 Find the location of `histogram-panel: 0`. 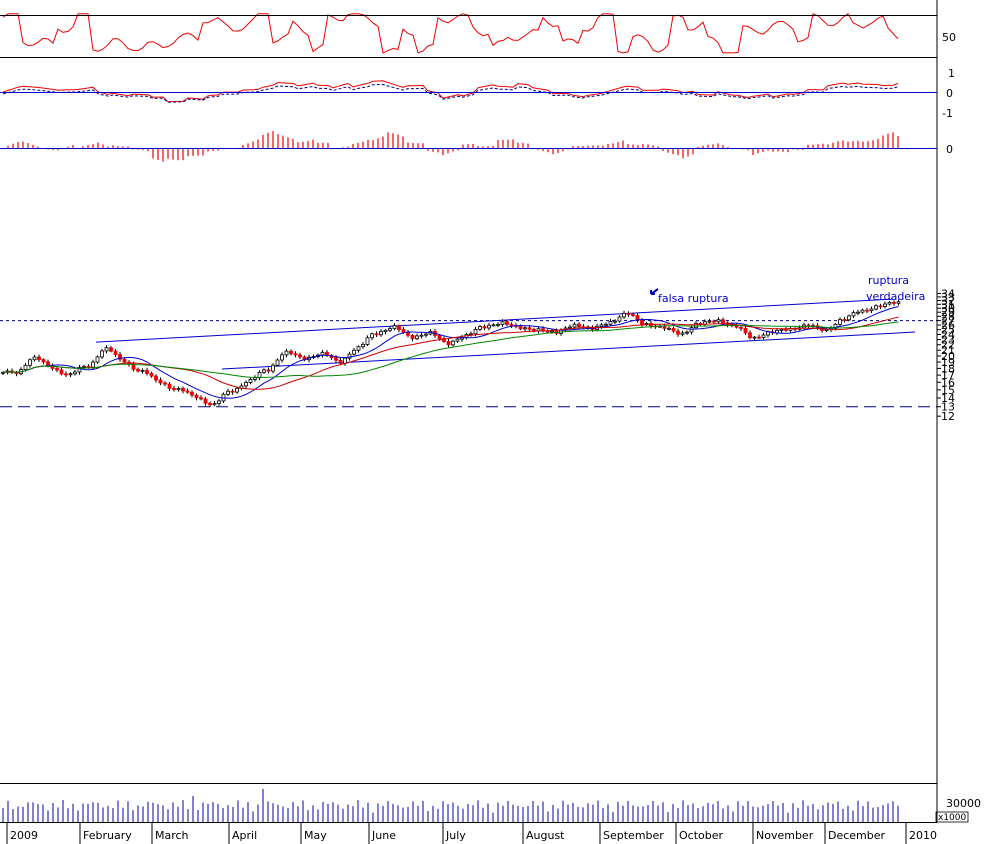

histogram-panel: 0 is located at coordinates (480, 146).